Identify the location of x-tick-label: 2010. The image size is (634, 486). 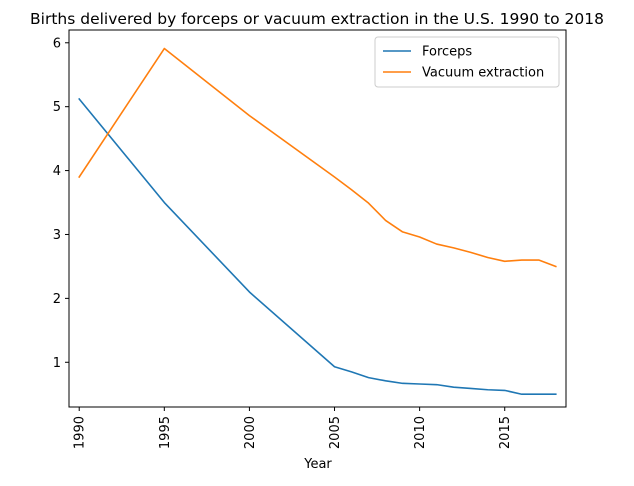
(420, 432).